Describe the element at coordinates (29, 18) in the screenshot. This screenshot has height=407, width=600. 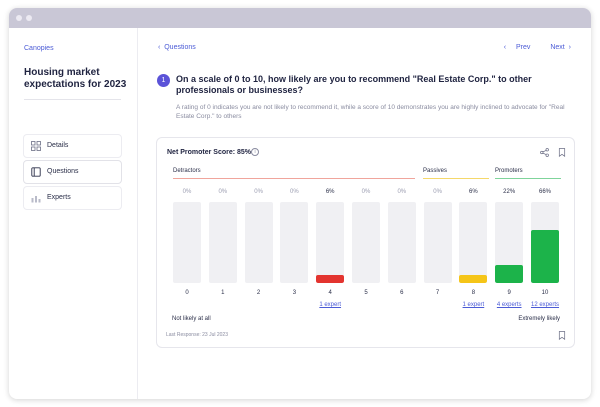
I see `window-dot-minimize` at that location.